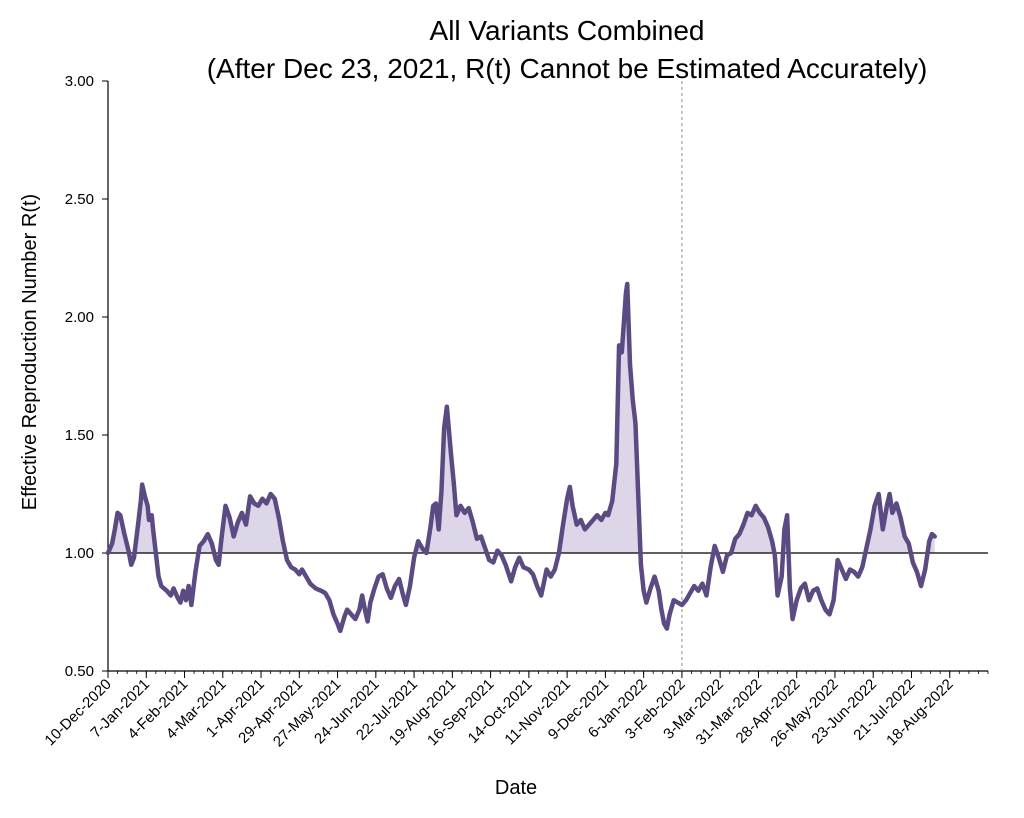  I want to click on y-tick-label: 2.00, so click(79, 317).